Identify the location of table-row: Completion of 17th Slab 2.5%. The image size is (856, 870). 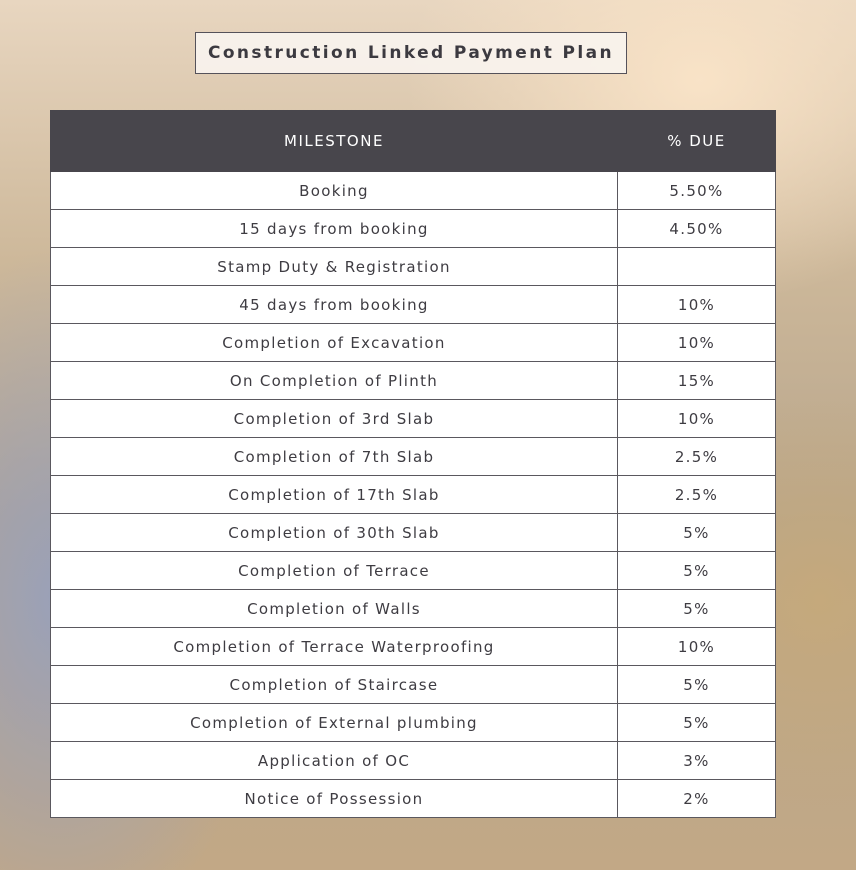
(413, 494).